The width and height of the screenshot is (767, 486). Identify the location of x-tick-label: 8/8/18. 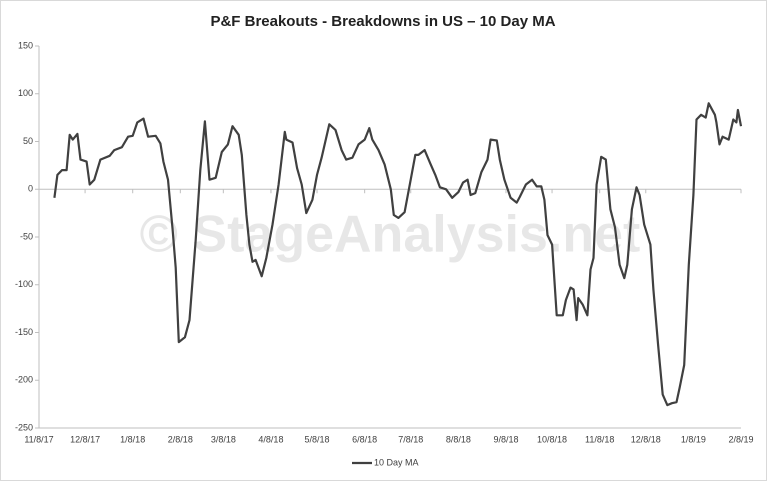
(458, 439).